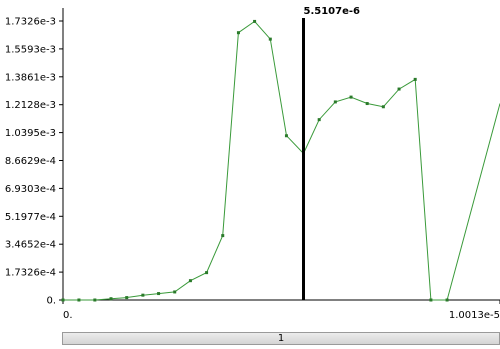 The width and height of the screenshot is (500, 349). I want to click on y-tick-label: 8.6629e-4, so click(30, 161).